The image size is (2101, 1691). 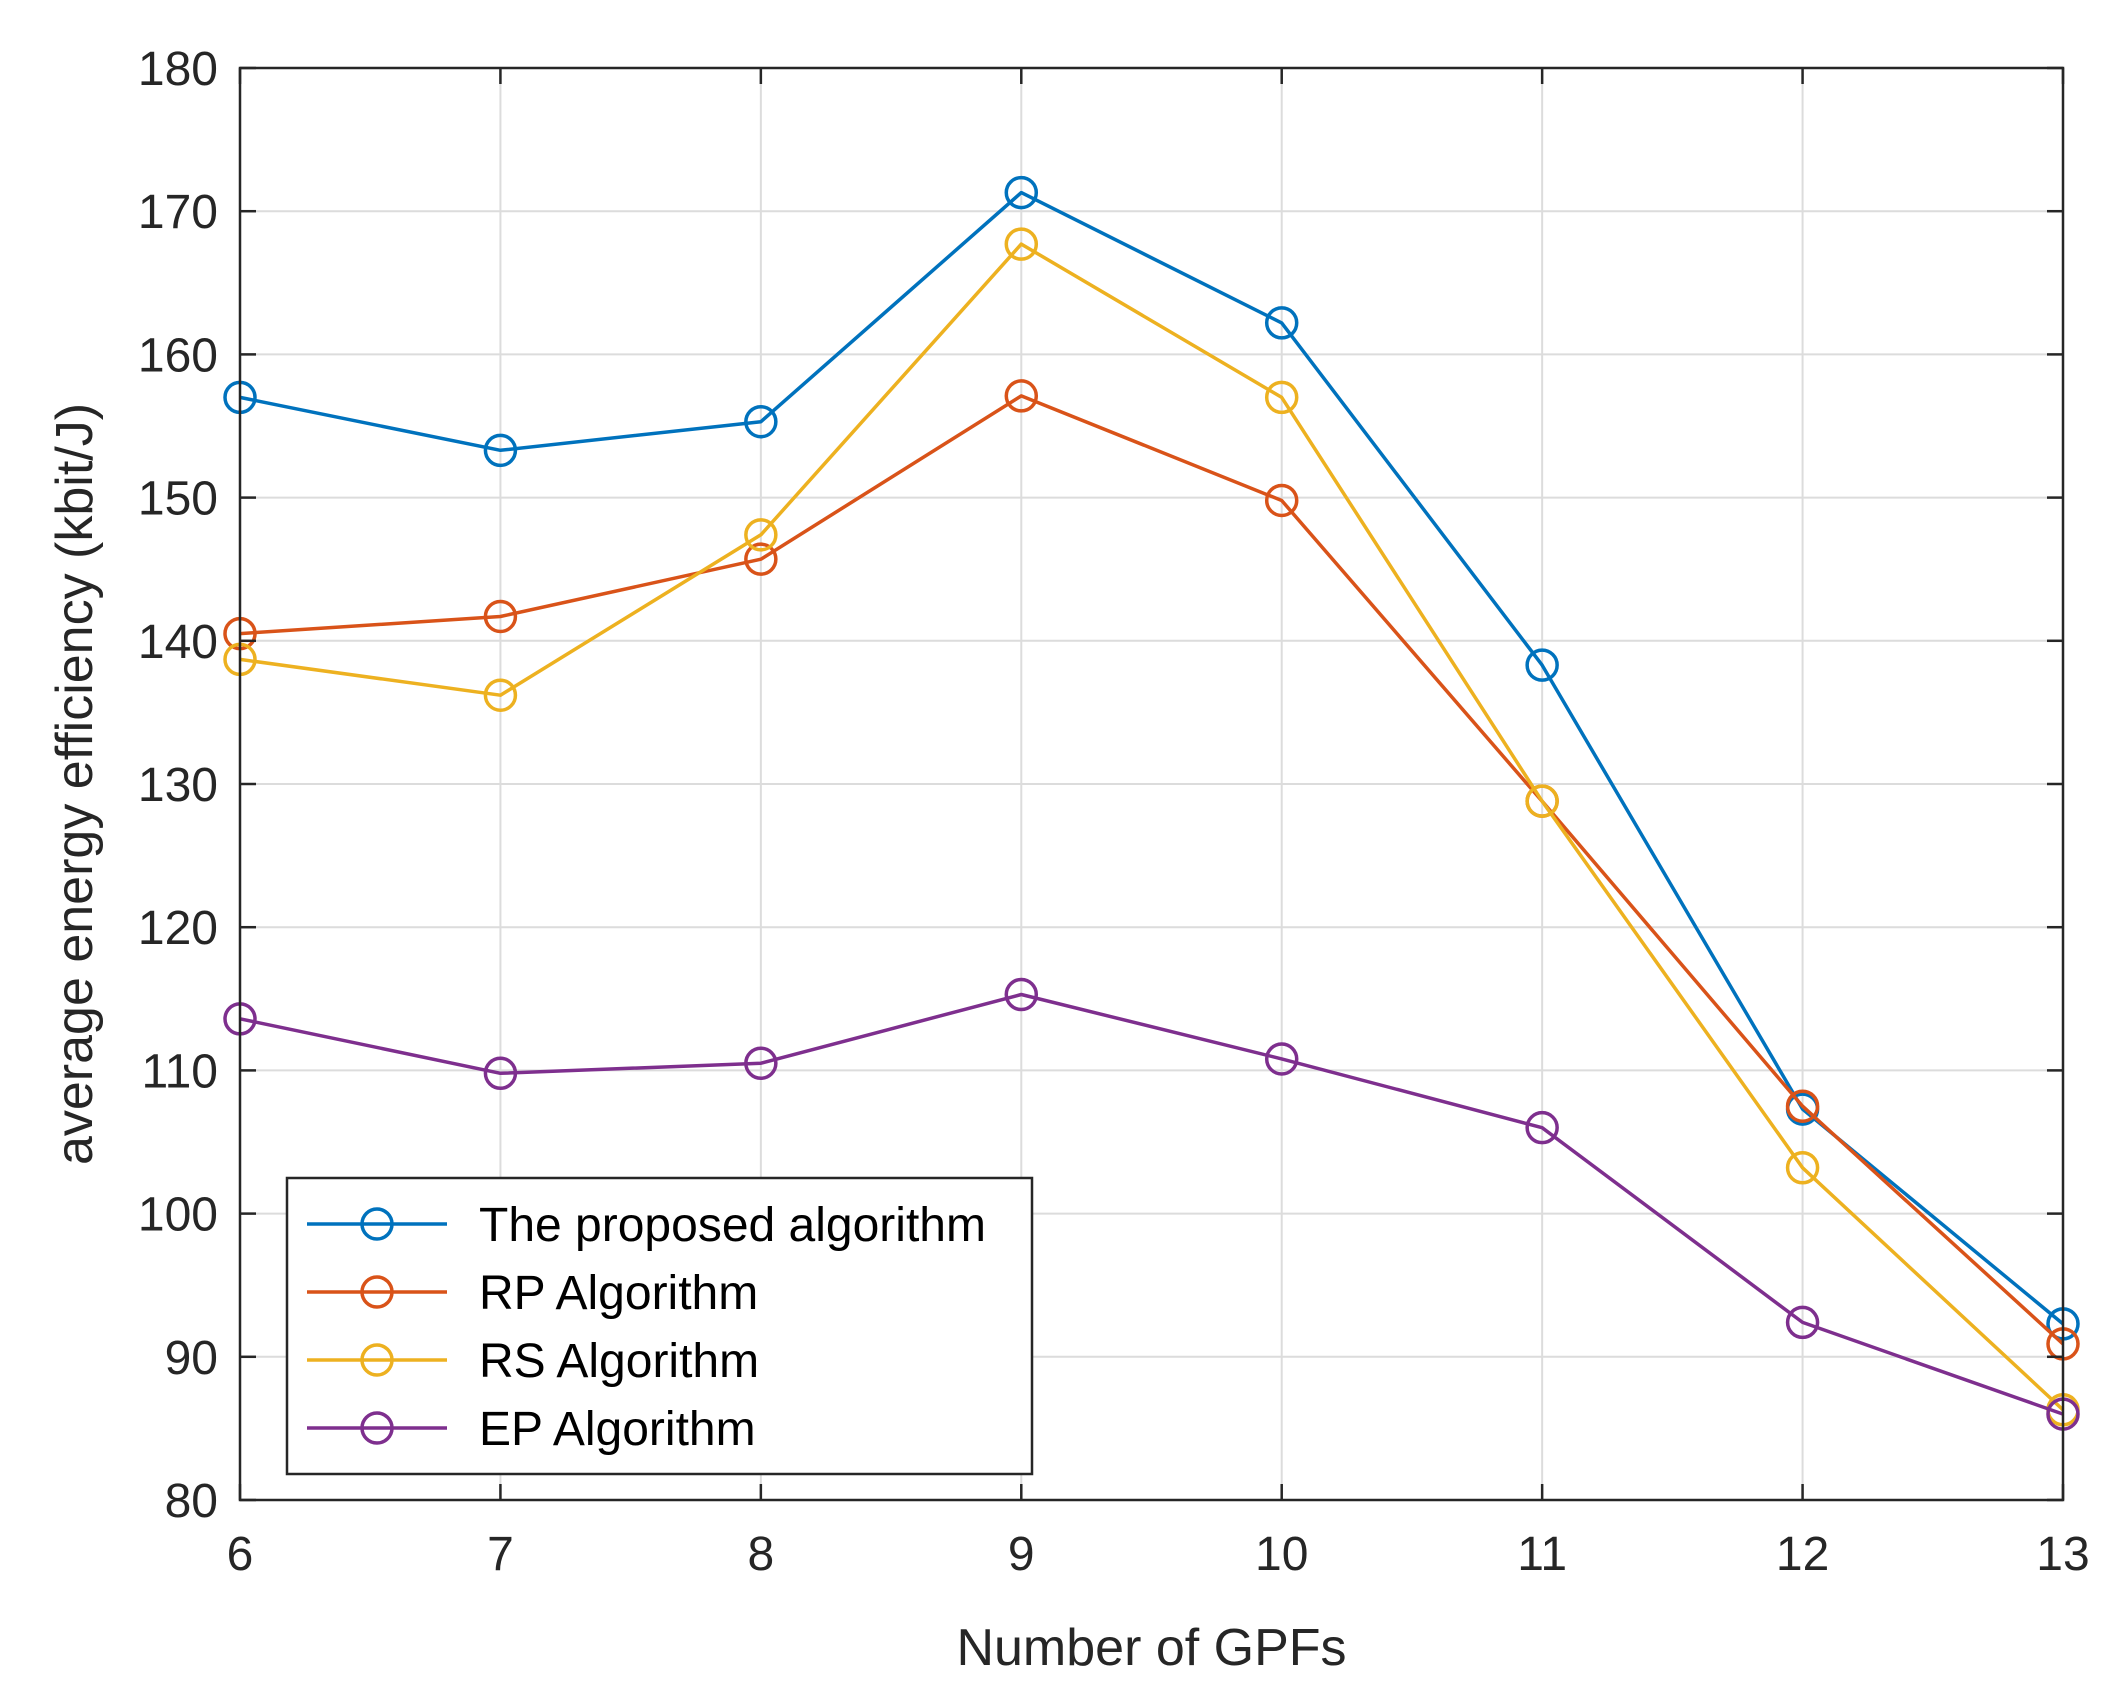 What do you see at coordinates (191, 1358) in the screenshot?
I see `y-tick-label: 90` at bounding box center [191, 1358].